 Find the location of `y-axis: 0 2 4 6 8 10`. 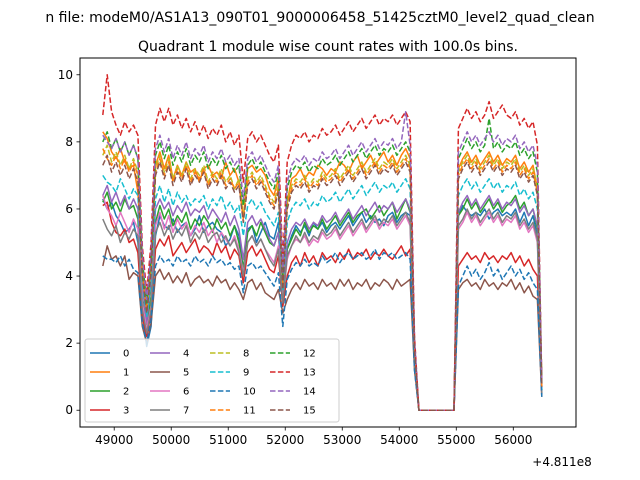

y-axis: 0 2 4 6 8 10 is located at coordinates (69, 242).